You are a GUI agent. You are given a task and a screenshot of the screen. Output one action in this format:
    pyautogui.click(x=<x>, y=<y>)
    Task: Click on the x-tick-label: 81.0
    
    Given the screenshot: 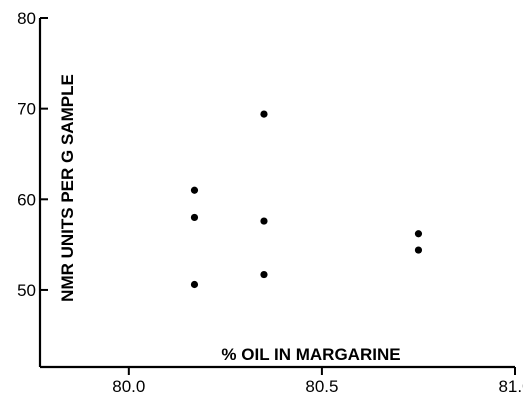 What is the action you would take?
    pyautogui.click(x=510, y=386)
    